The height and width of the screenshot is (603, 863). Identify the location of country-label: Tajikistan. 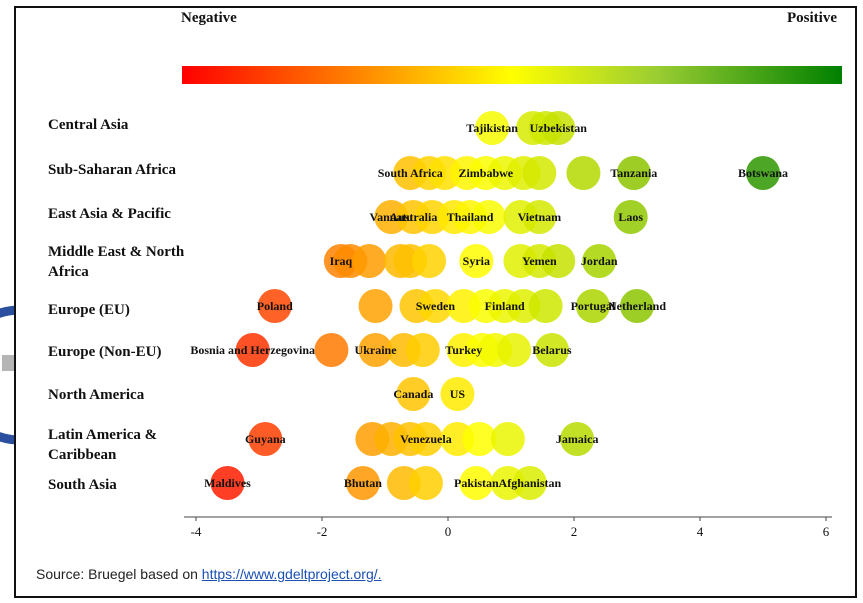
(492, 128).